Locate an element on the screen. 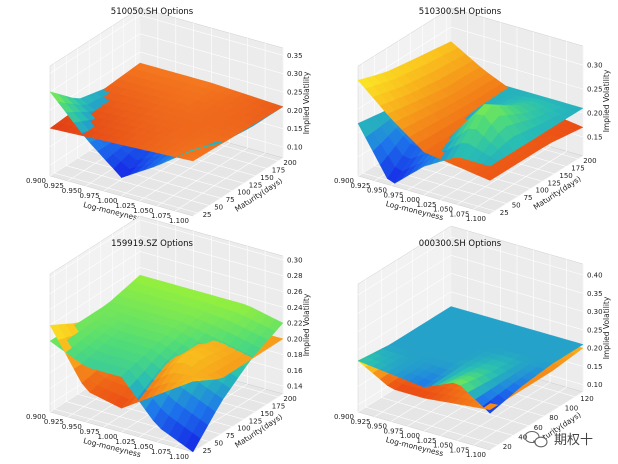 Image resolution: width=618 pixels, height=464 pixels. z-tick-label: 0.40 is located at coordinates (595, 276).